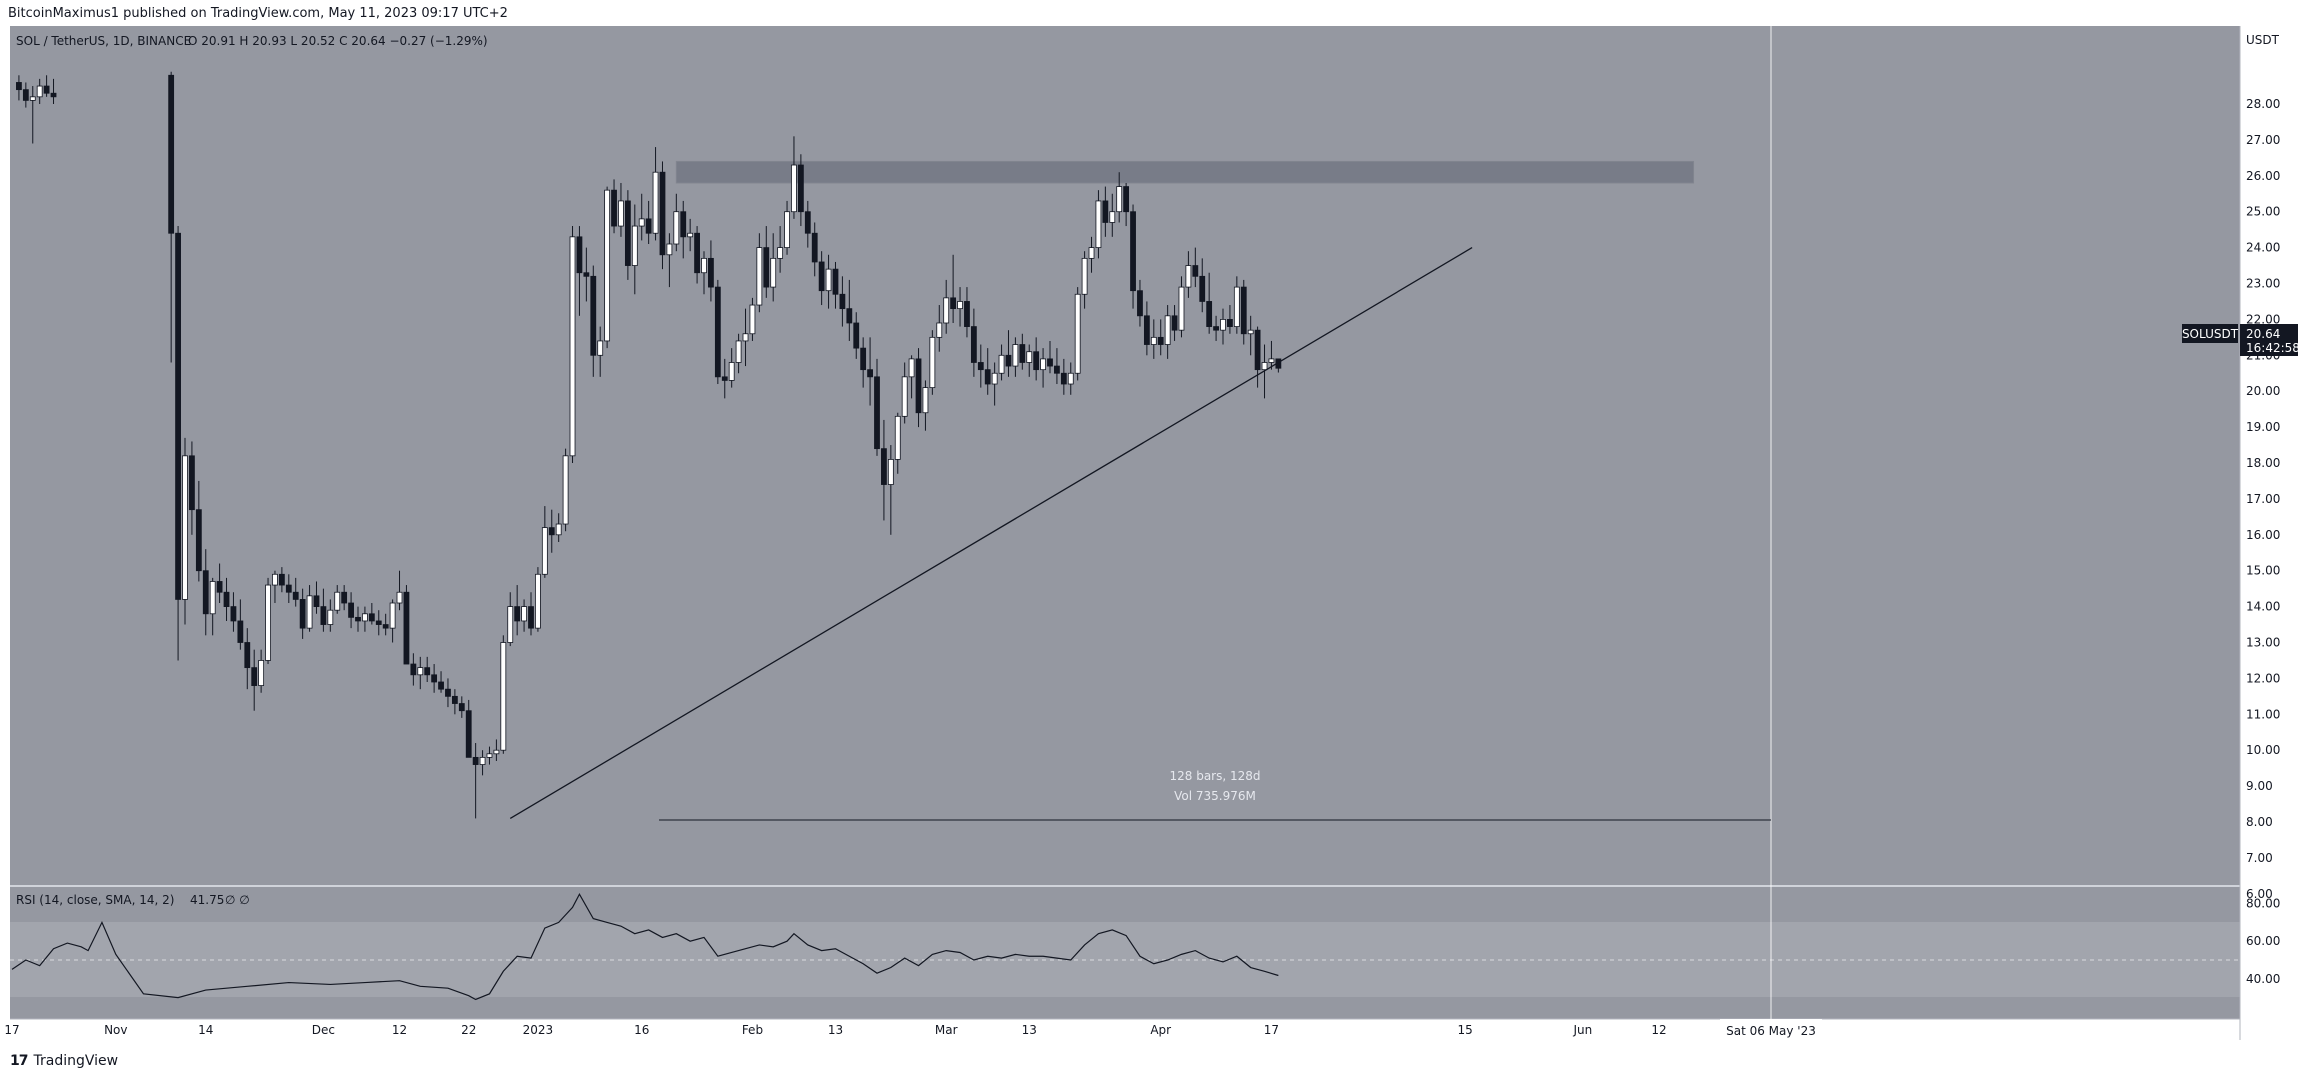  I want to click on price-tag-bg, so click(2269, 340).